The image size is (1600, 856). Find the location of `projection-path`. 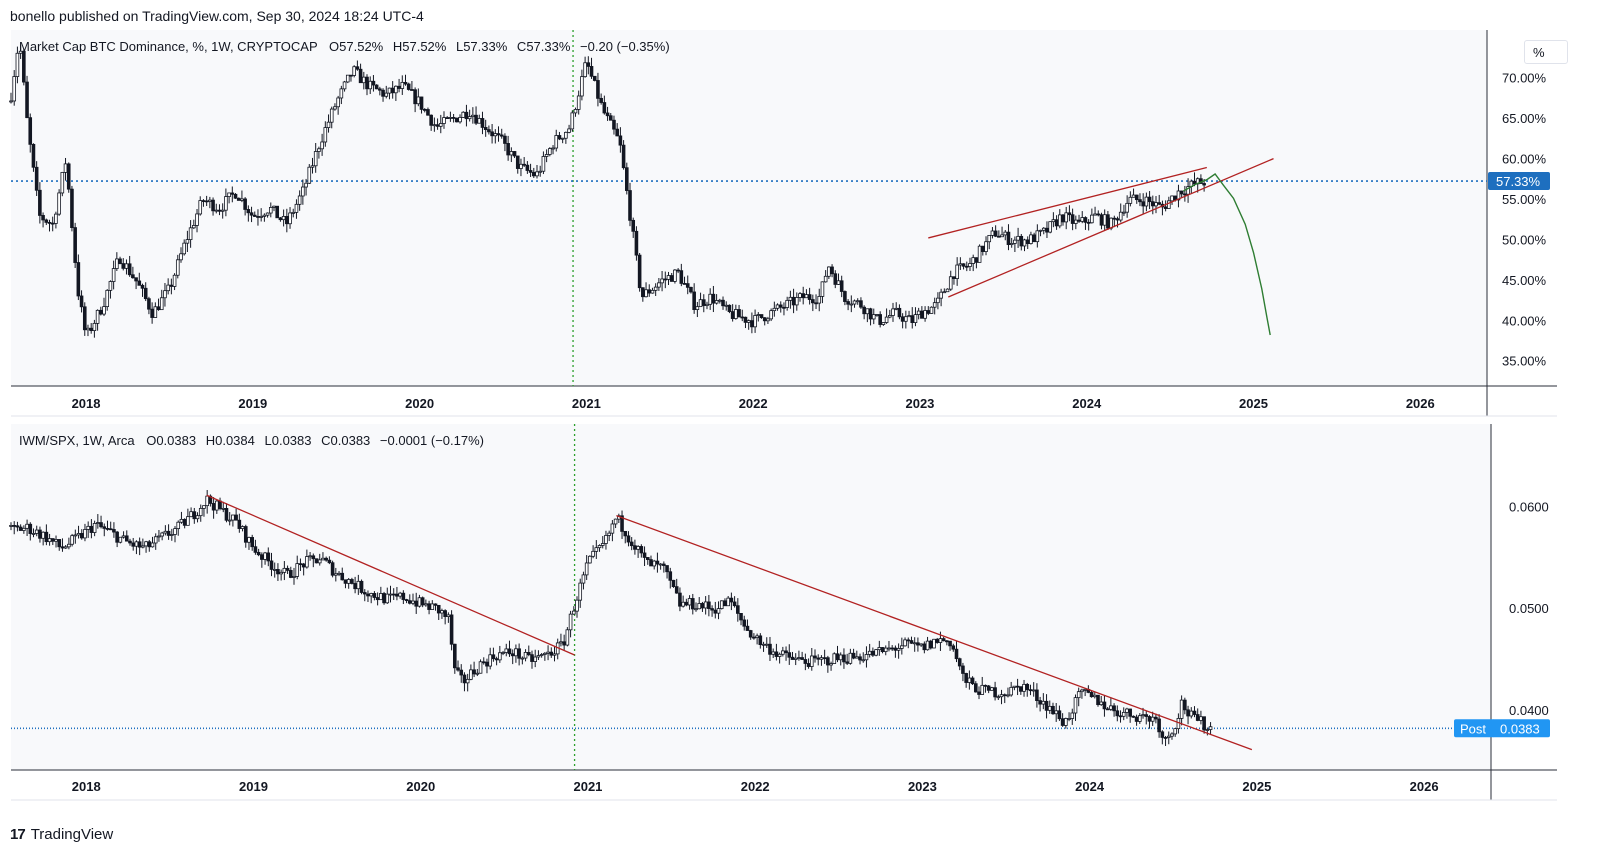

projection-path is located at coordinates (1227, 254).